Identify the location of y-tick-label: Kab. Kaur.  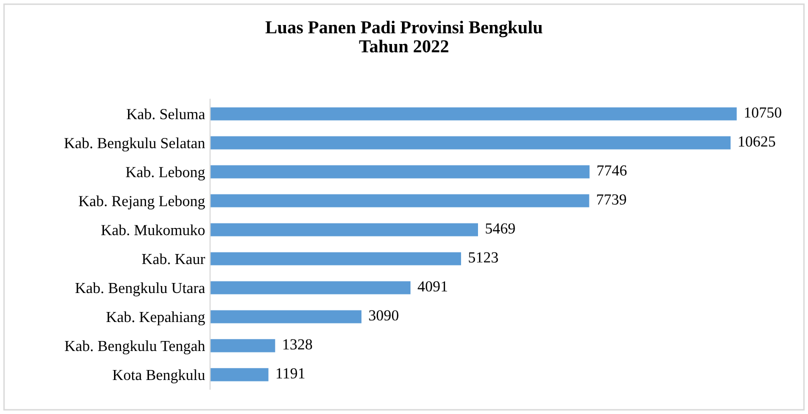
(174, 258).